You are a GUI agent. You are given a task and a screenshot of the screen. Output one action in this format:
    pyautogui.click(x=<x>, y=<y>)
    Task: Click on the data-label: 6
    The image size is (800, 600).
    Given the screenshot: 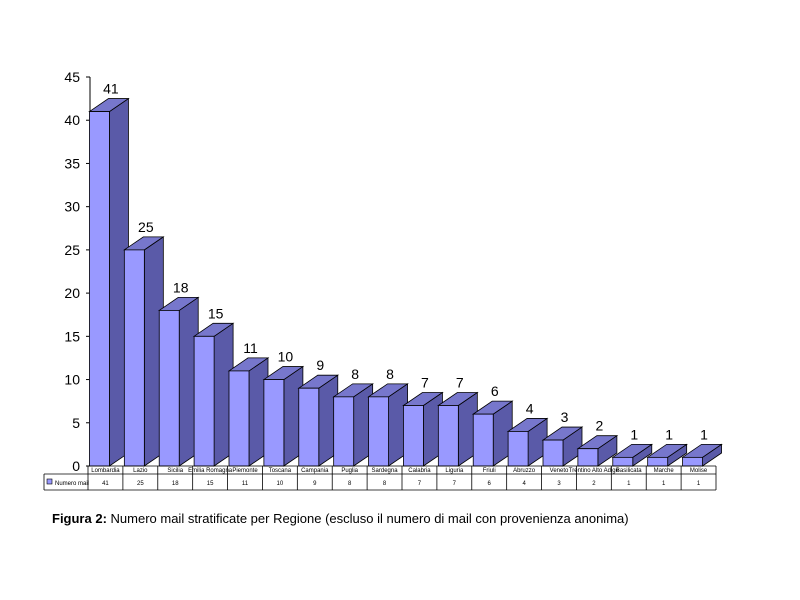 What is the action you would take?
    pyautogui.click(x=495, y=391)
    